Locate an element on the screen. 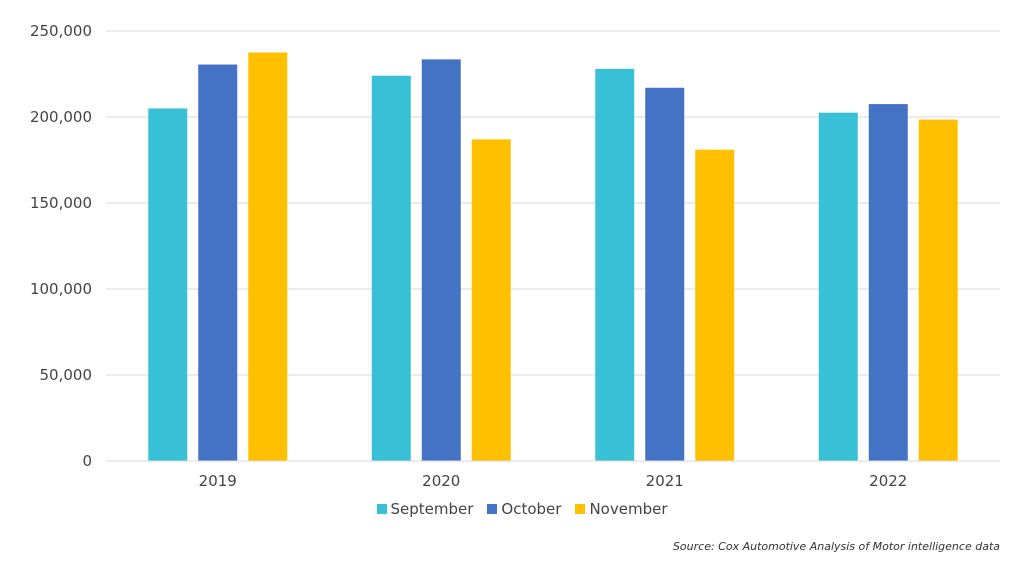 Image resolution: width=1024 pixels, height=577 pixels. legend-swatch-october is located at coordinates (492, 509).